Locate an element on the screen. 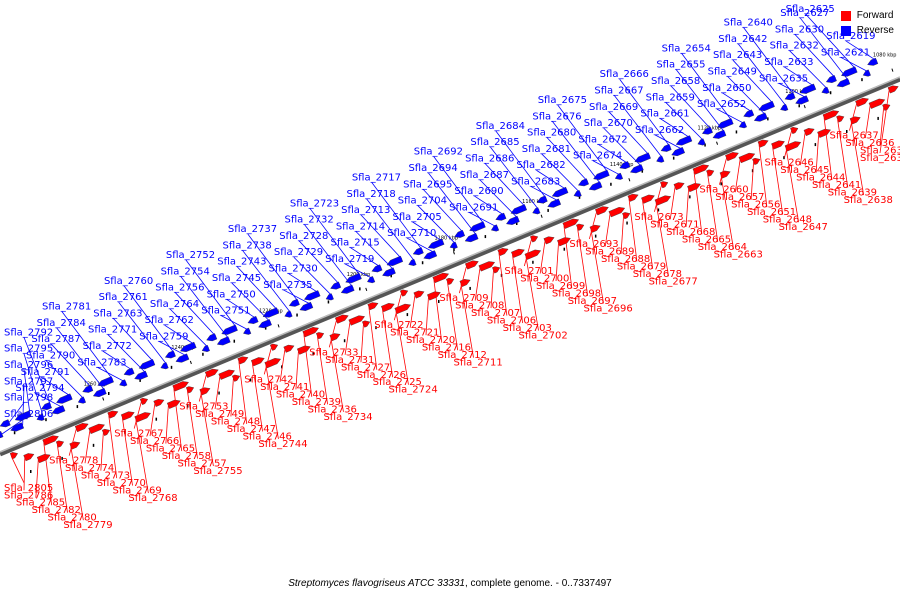 The image size is (900, 600). gene-label: Sfla_2703 is located at coordinates (527, 328).